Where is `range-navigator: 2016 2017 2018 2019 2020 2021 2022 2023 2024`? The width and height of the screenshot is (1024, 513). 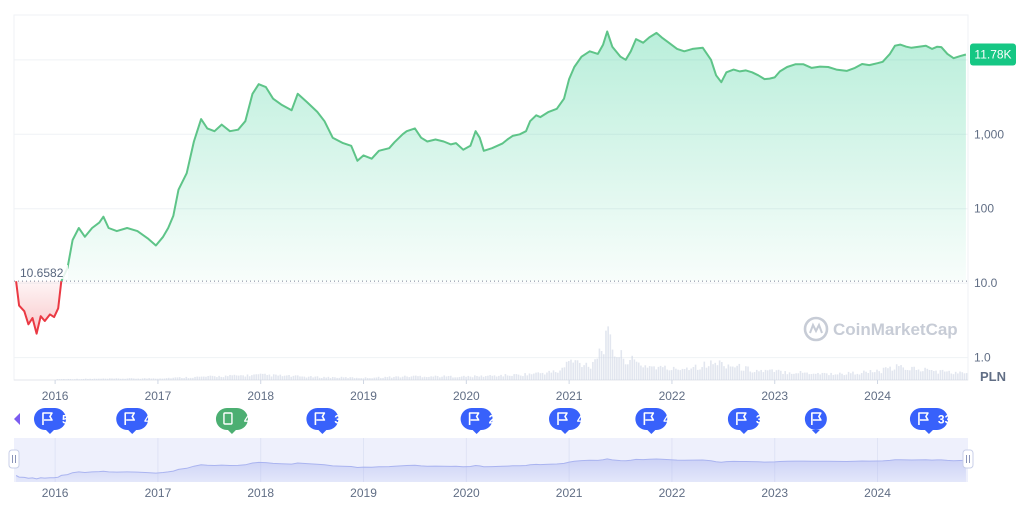 range-navigator: 2016 2017 2018 2019 2020 2021 2022 2023 2024 is located at coordinates (491, 469).